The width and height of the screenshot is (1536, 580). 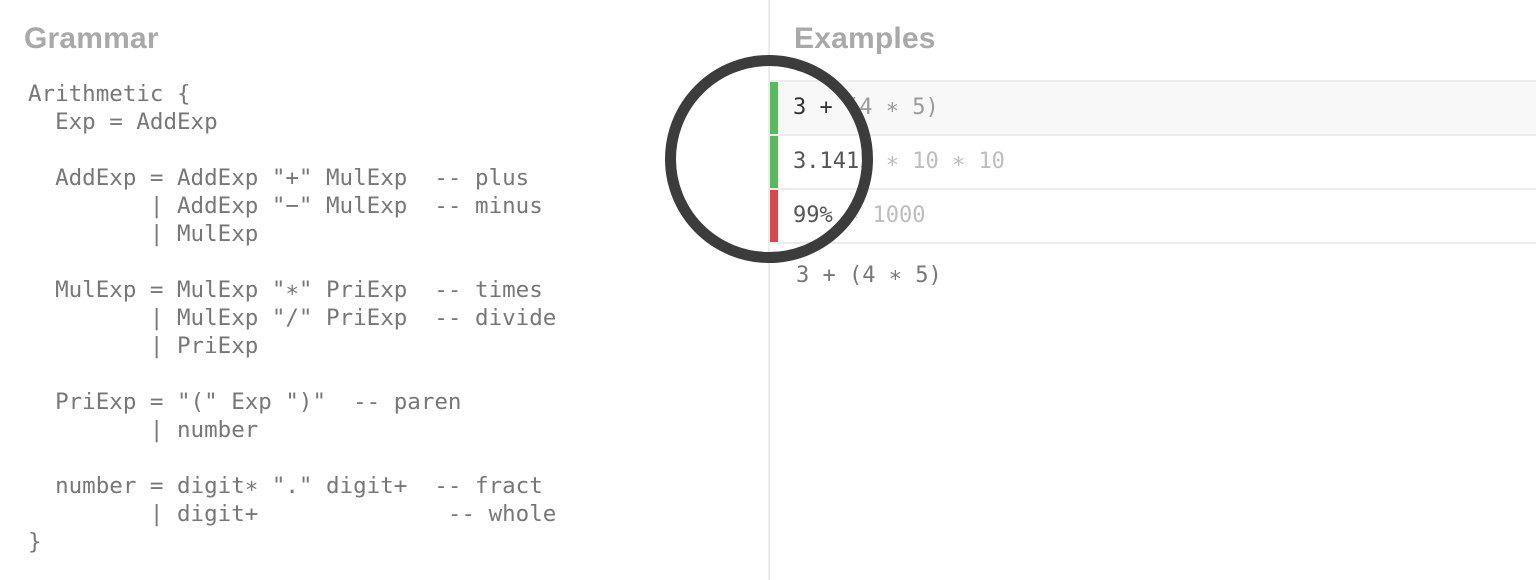 I want to click on example-list: 3 + (4 ∗ 5) 3.1415 ∗ 10 ∗ 10 99% ∗ 1000, so click(x=1153, y=162).